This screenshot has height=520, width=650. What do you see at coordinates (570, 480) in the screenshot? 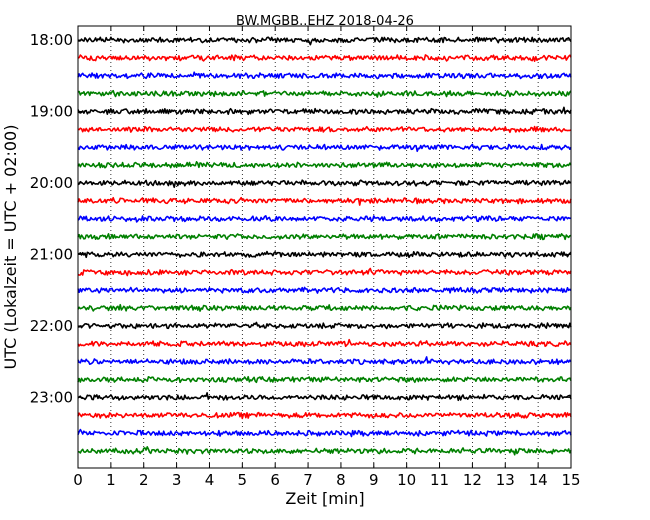
I see `x-tick-label: 15` at bounding box center [570, 480].